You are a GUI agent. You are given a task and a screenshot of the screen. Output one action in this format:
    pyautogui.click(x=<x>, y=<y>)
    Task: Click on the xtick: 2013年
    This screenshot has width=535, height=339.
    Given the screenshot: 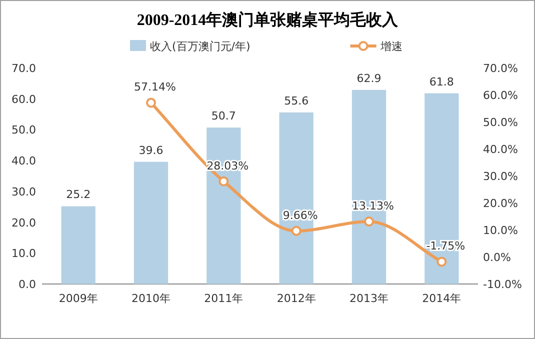 What is the action you would take?
    pyautogui.click(x=369, y=298)
    